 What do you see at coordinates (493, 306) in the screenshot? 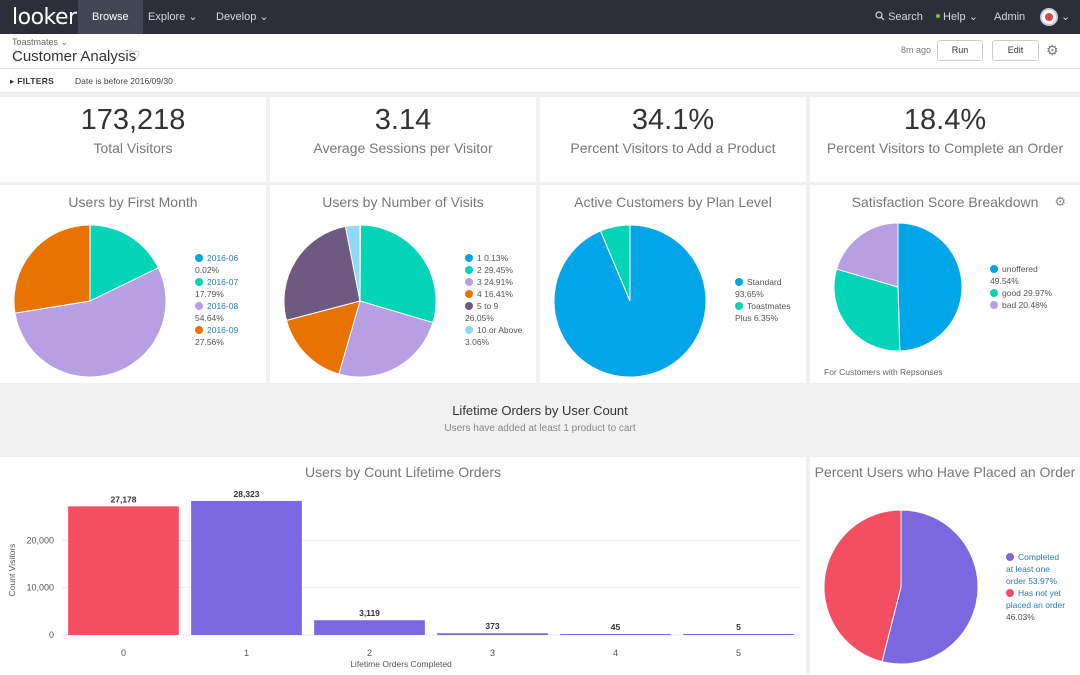
I see `legend-item: 5 to 9` at bounding box center [493, 306].